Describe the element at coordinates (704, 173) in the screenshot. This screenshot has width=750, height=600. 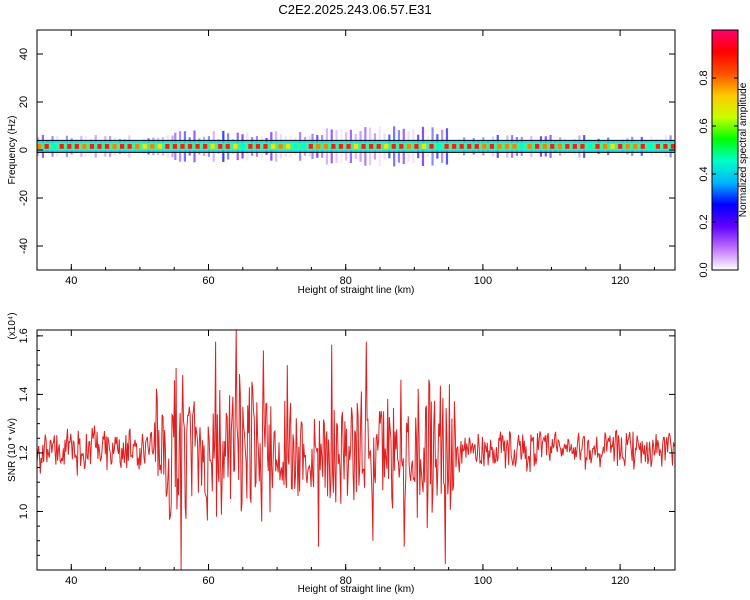
I see `colorbar-tick-label: 0.4` at that location.